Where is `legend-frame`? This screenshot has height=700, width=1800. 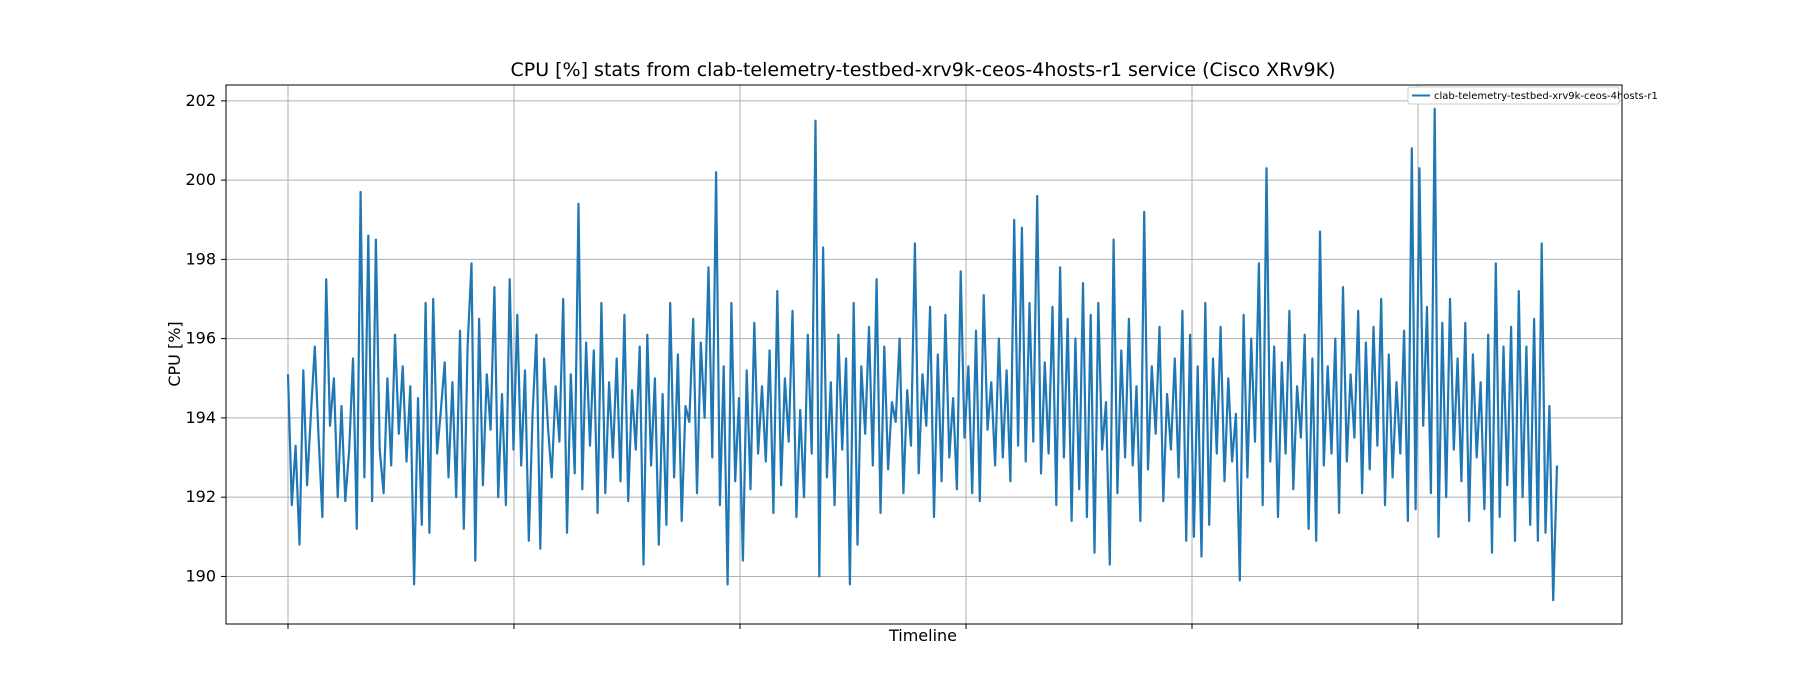
legend-frame is located at coordinates (1513, 95).